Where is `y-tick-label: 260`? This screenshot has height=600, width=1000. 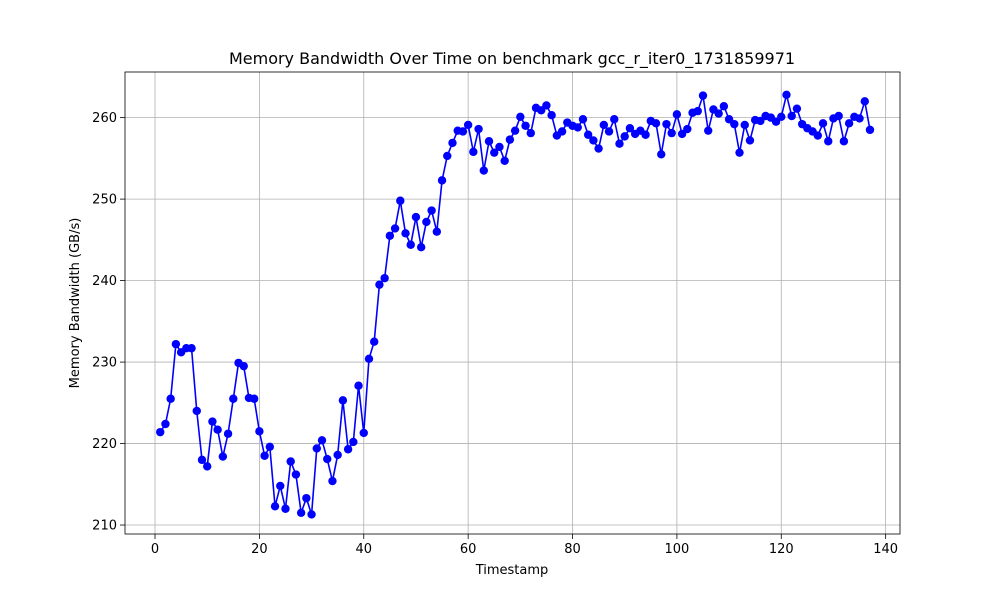 y-tick-label: 260 is located at coordinates (104, 118).